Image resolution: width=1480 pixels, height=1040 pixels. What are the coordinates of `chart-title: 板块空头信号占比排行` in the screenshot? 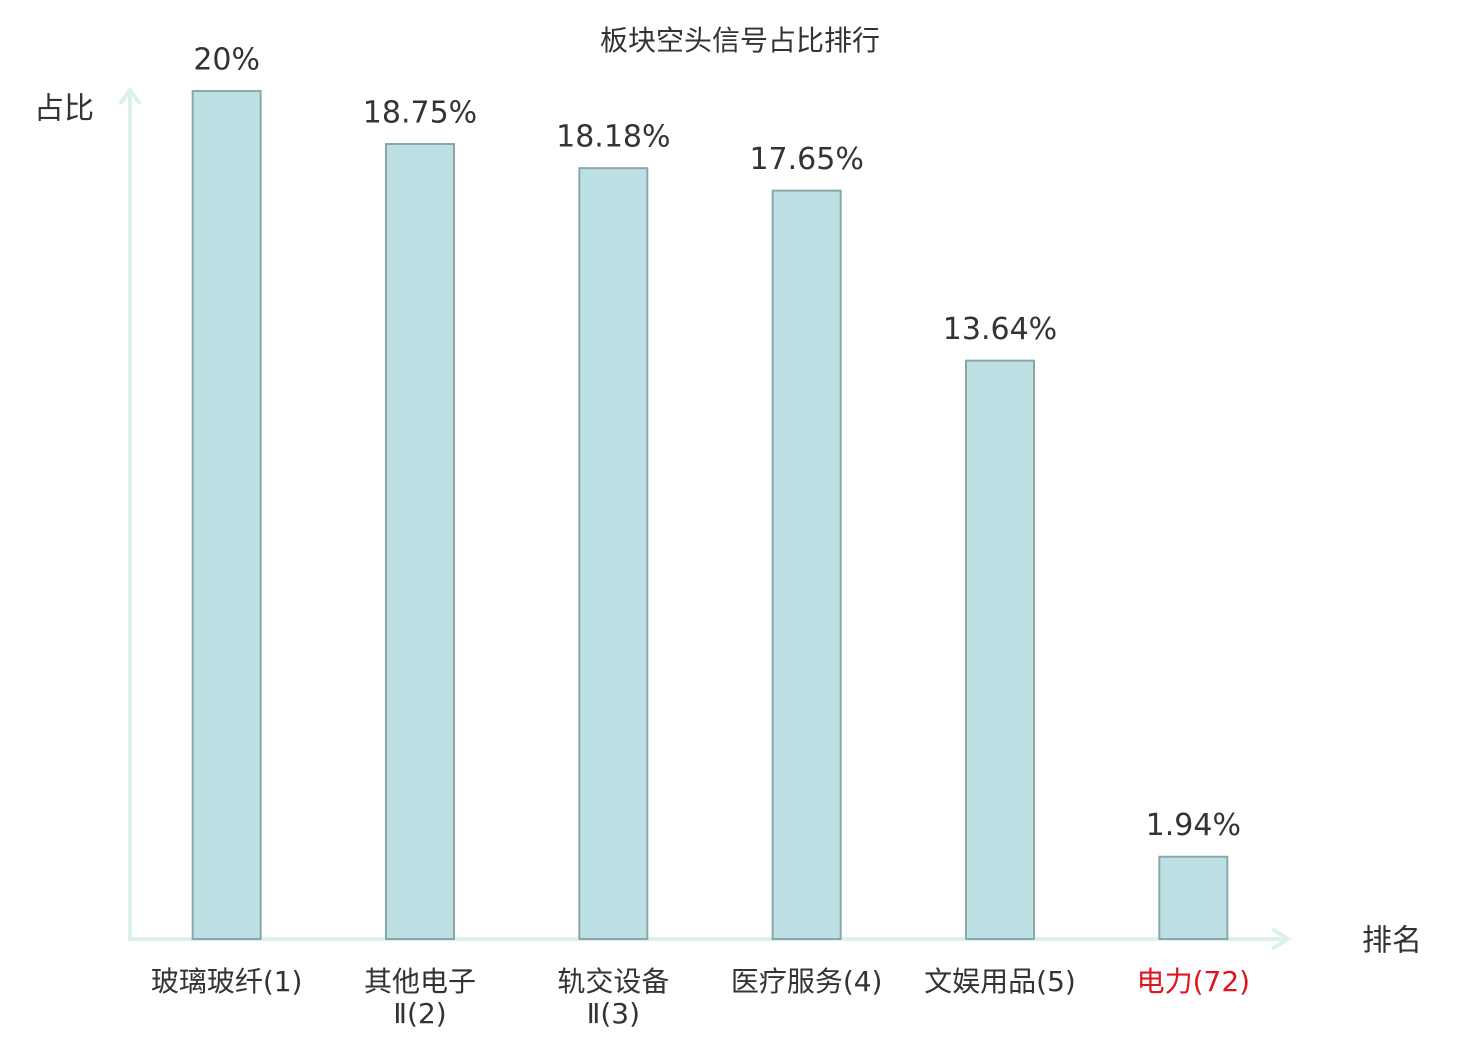 It's located at (740, 40).